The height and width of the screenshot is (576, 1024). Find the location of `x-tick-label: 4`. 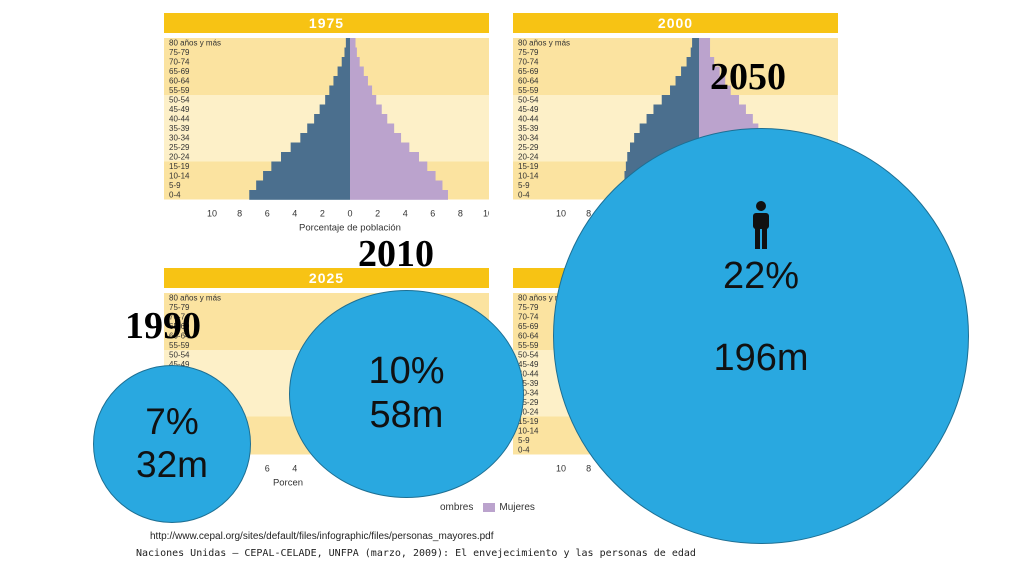

x-tick-label: 4 is located at coordinates (294, 214).